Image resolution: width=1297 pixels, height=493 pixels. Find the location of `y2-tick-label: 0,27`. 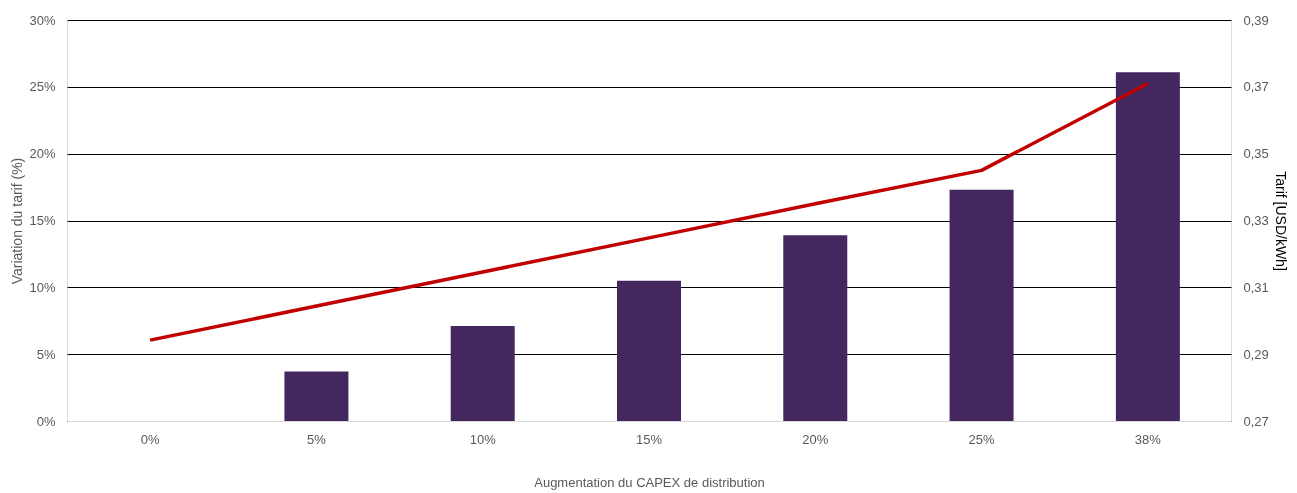

y2-tick-label: 0,27 is located at coordinates (1256, 421).